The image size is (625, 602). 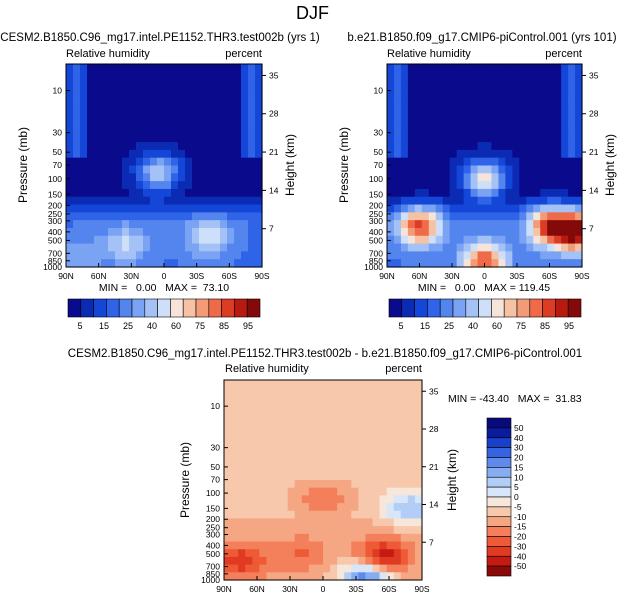 What do you see at coordinates (355, 589) in the screenshot?
I see `latitude-tick-label: 30S` at bounding box center [355, 589].